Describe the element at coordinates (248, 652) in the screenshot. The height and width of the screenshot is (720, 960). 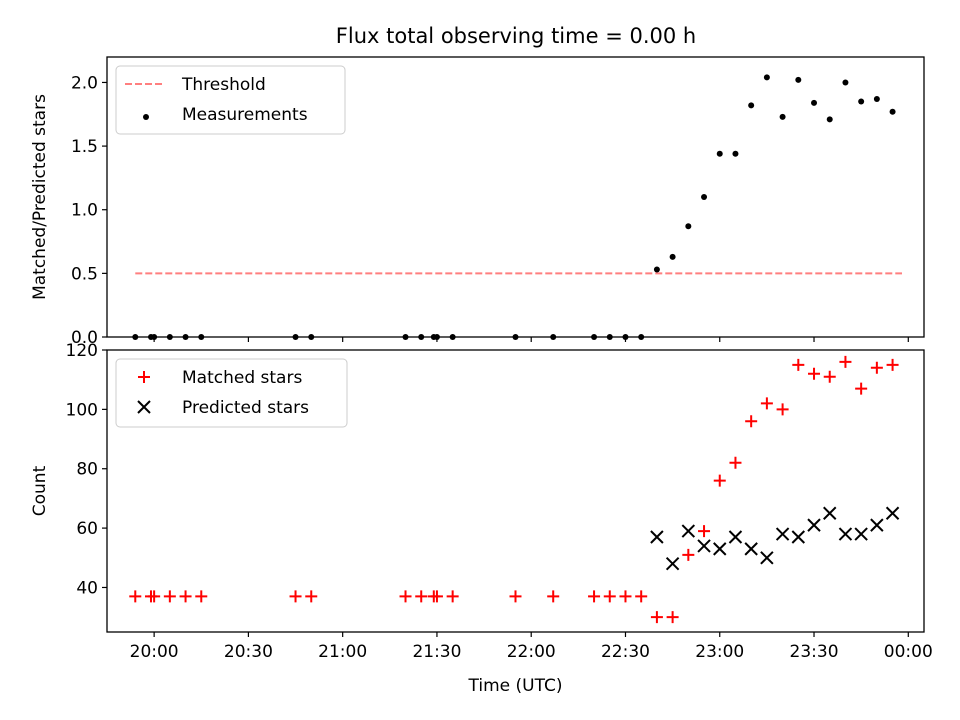
I see `x-tick-label: 20:30` at that location.